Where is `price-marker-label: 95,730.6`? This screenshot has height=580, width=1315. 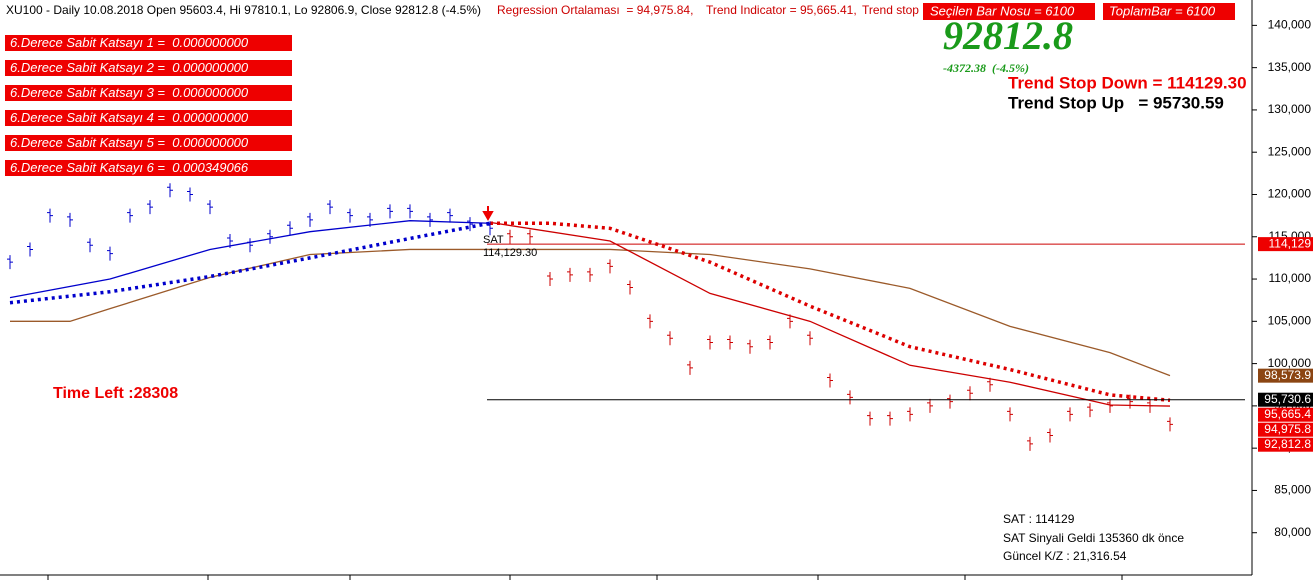 price-marker-label: 95,730.6 is located at coordinates (1287, 399).